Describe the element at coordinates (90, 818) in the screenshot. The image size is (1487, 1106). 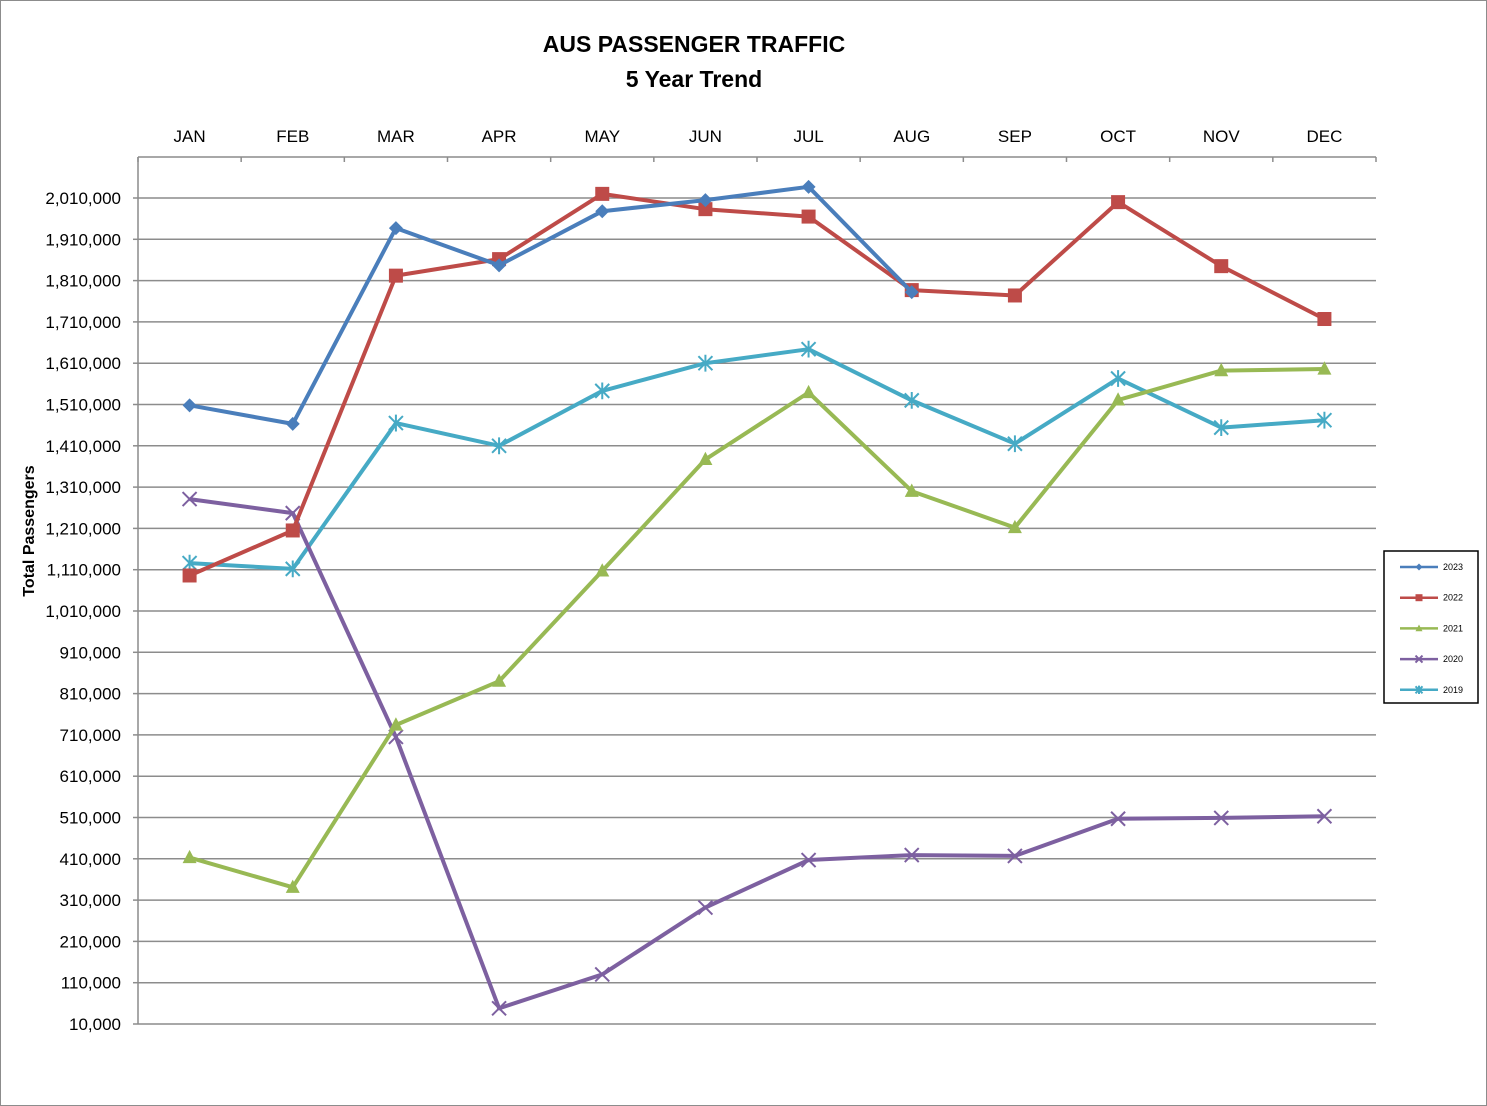
I see `y-tick-label: 510,000` at that location.